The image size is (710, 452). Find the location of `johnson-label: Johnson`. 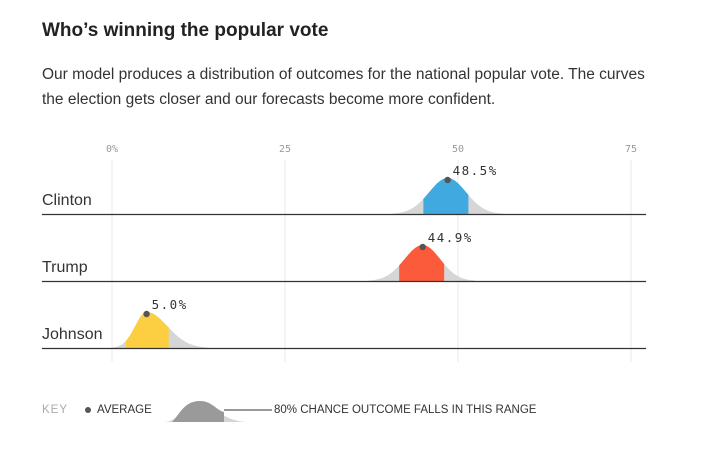

johnson-label: Johnson is located at coordinates (72, 334).